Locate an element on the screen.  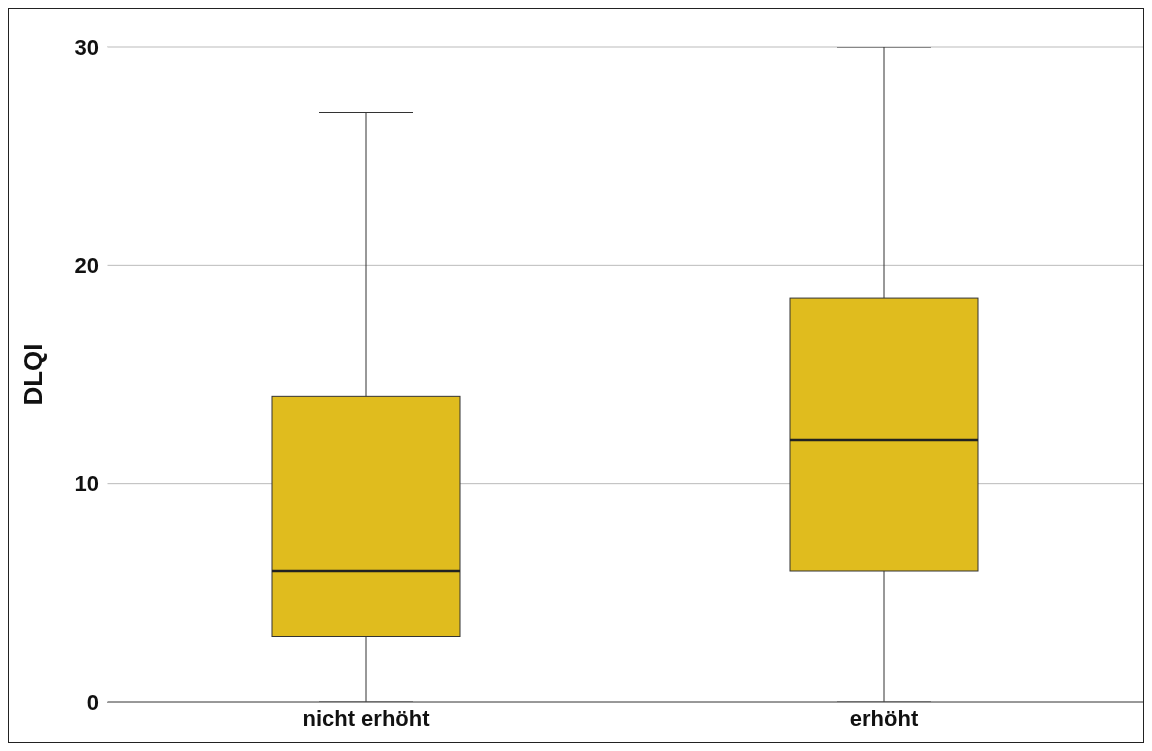
y-tick-label: 0 is located at coordinates (92, 702).